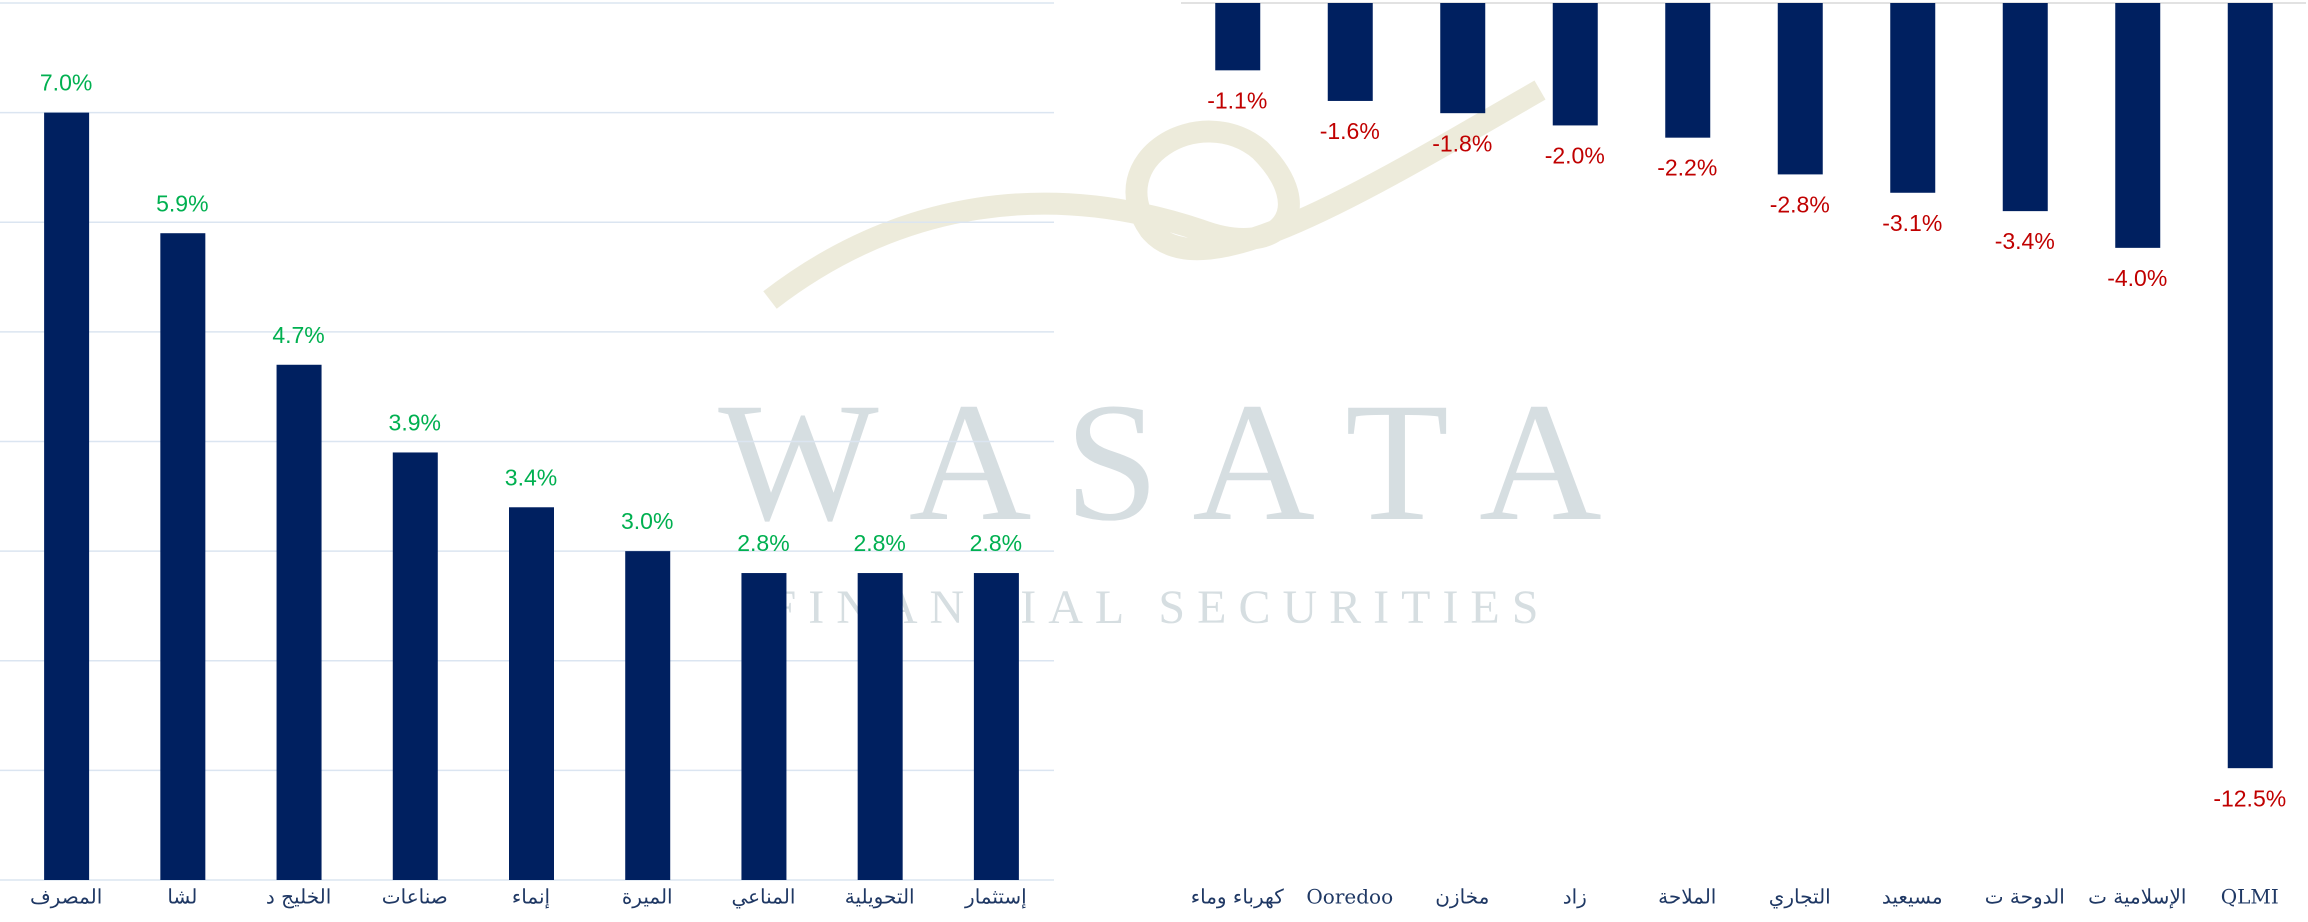 The height and width of the screenshot is (922, 2308). What do you see at coordinates (298, 897) in the screenshot?
I see `x-tick-label: الخليج د` at bounding box center [298, 897].